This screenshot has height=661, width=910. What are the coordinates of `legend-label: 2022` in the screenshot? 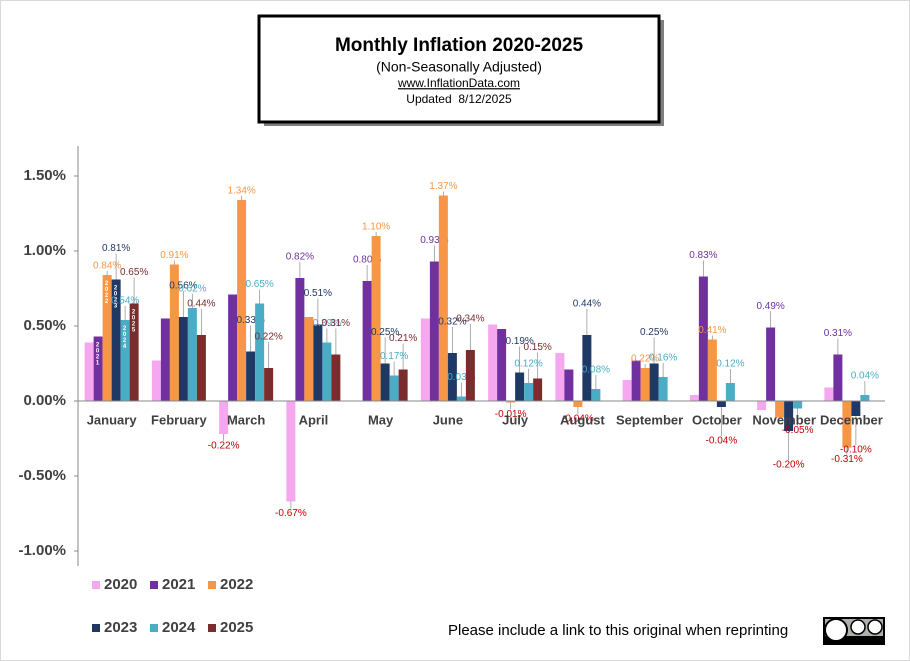 It's located at (236, 584).